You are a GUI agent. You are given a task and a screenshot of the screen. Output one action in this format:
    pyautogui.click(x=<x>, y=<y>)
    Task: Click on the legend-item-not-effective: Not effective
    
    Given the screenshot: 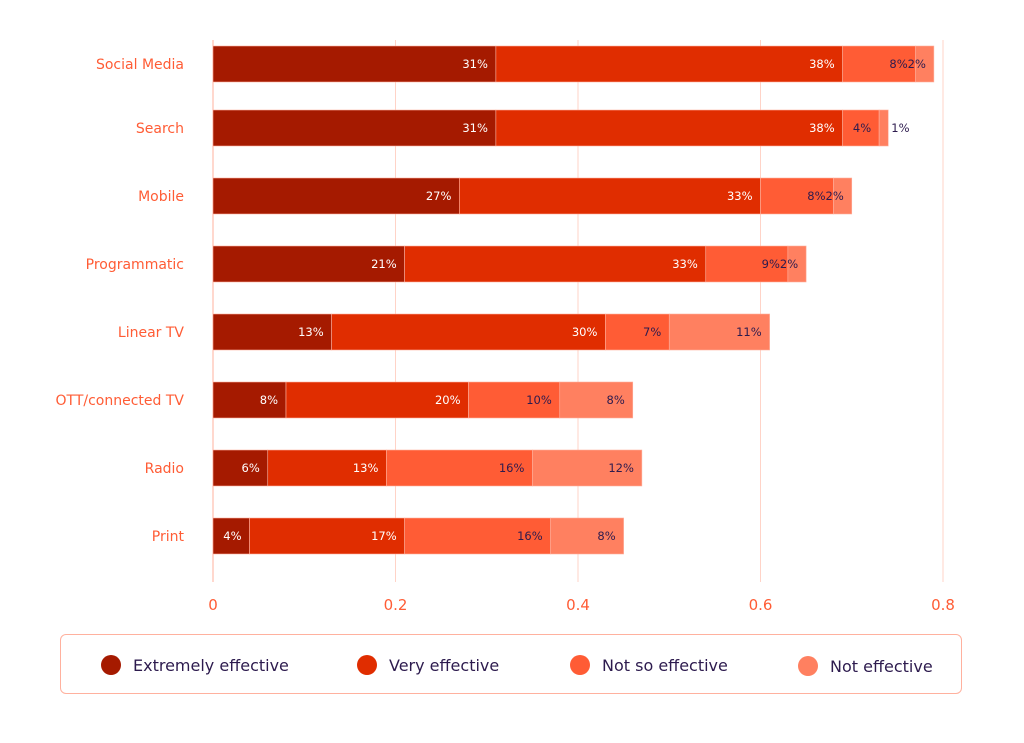 What is the action you would take?
    pyautogui.click(x=865, y=666)
    